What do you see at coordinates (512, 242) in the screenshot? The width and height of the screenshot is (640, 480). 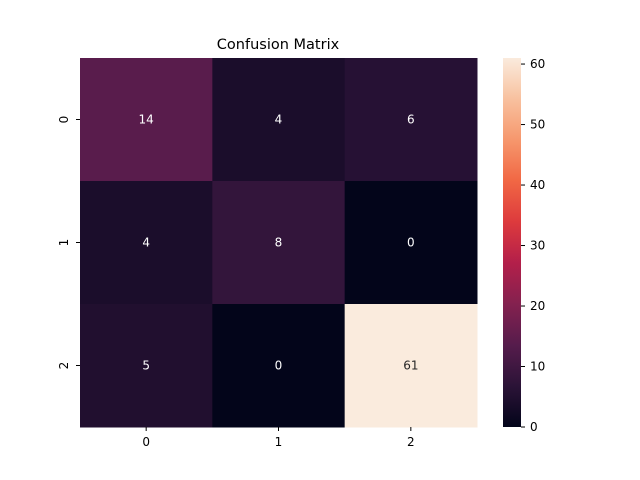 I see `colorbar-gradient` at bounding box center [512, 242].